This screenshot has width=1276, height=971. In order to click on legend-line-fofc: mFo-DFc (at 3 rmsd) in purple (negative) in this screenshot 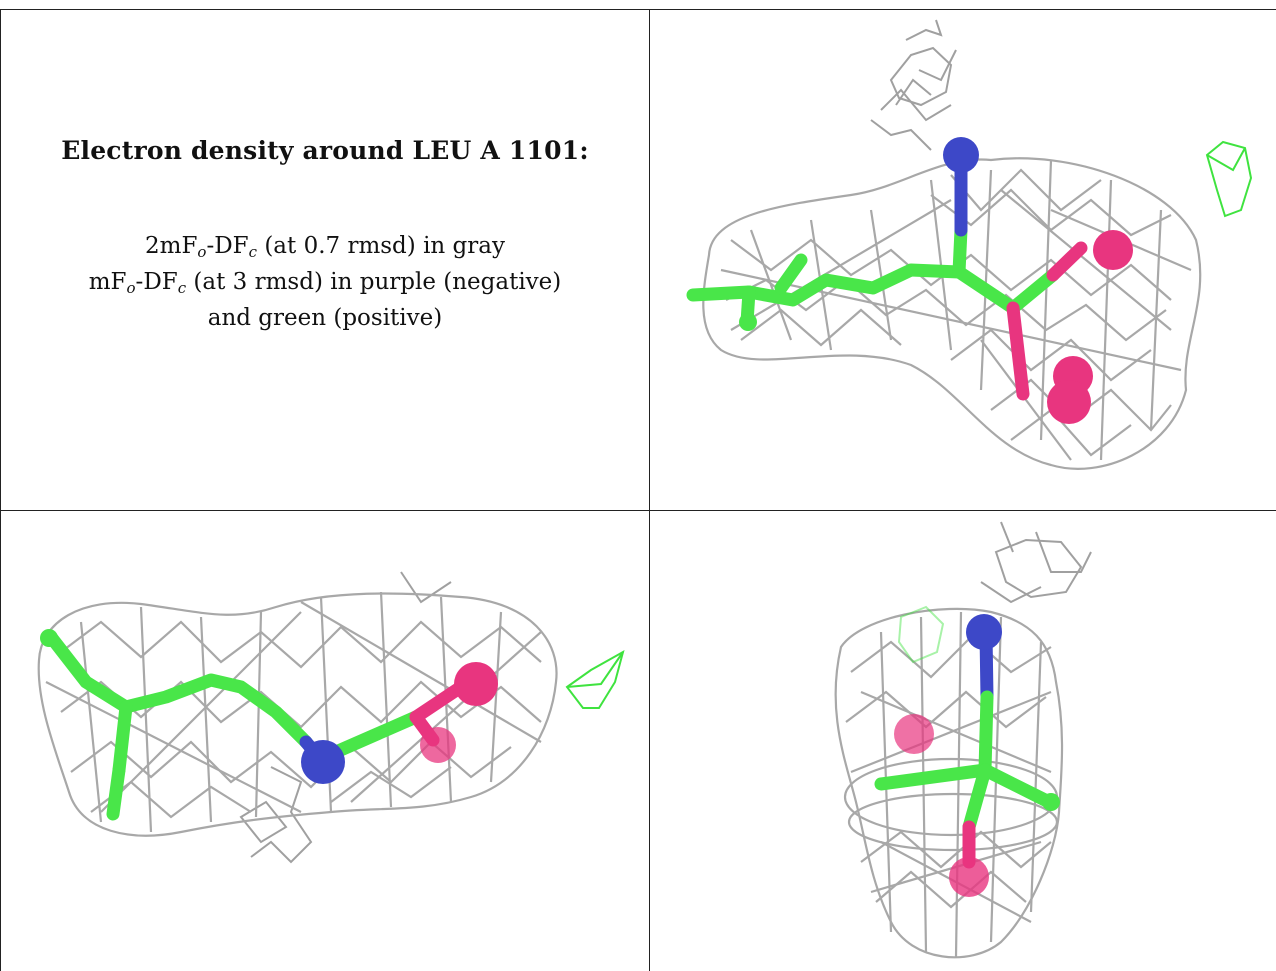, I will do `click(325, 283)`.